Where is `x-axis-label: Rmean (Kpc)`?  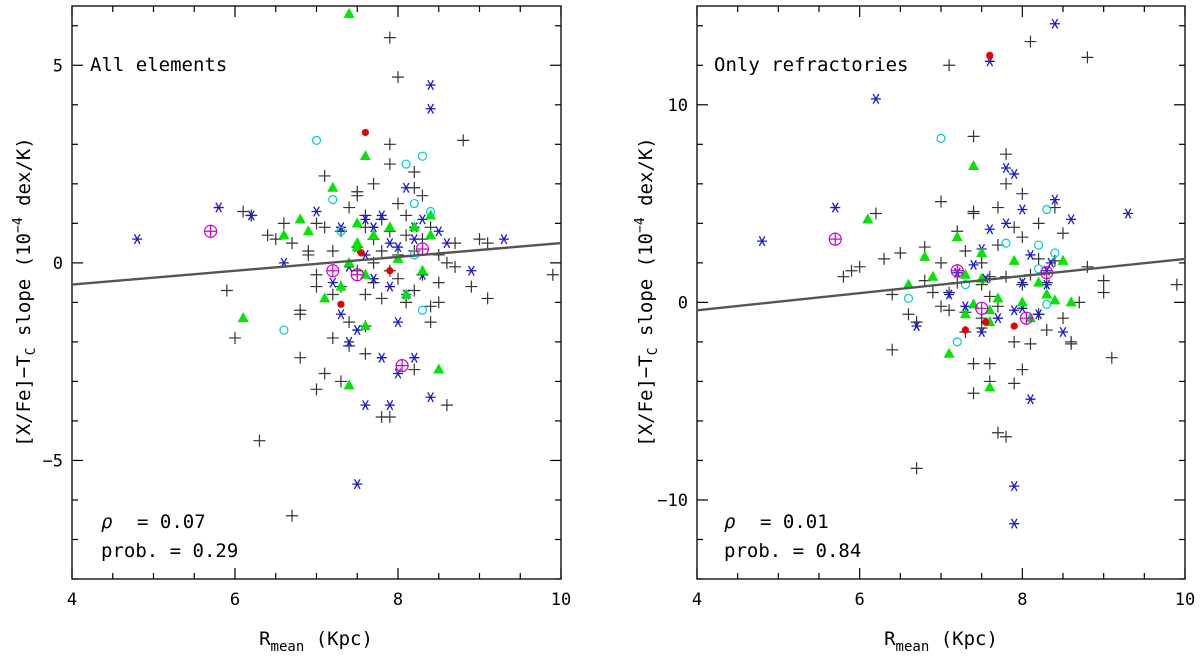
x-axis-label: Rmean (Kpc) is located at coordinates (316, 641).